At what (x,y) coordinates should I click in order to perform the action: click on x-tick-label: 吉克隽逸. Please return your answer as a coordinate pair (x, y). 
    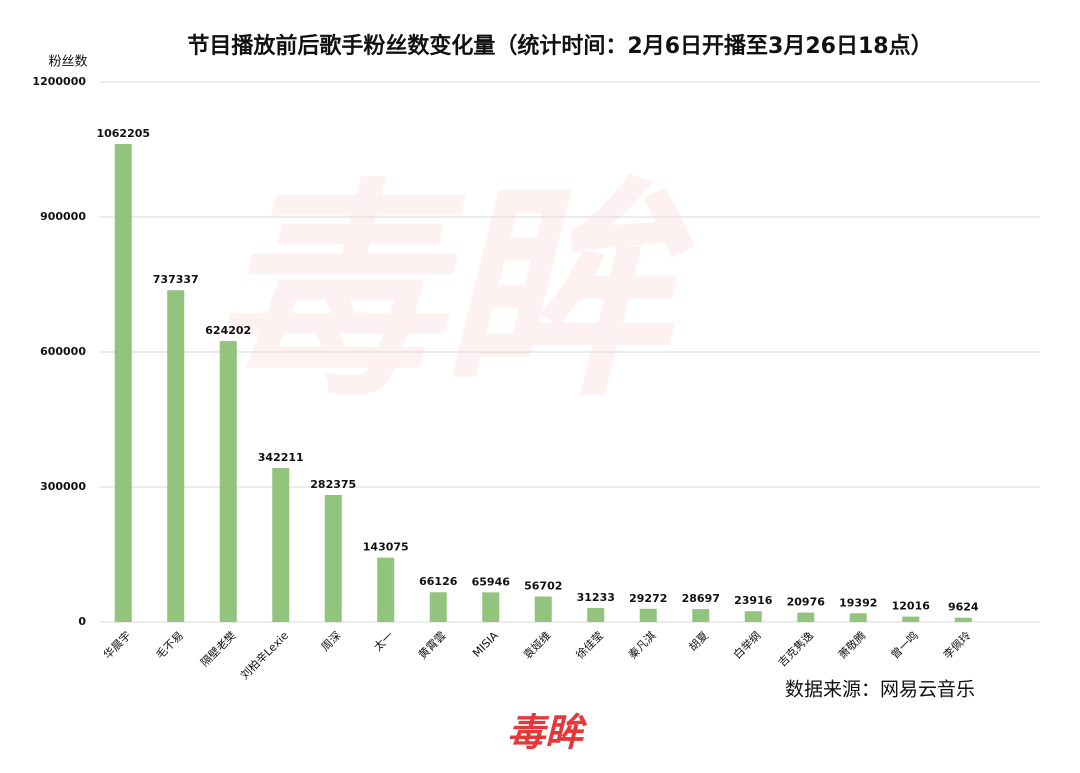
    Looking at the image, I should click on (795, 648).